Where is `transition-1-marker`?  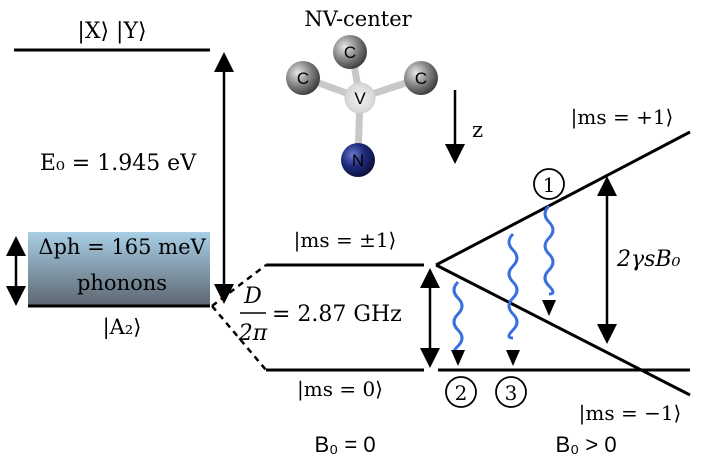
transition-1-marker is located at coordinates (549, 184).